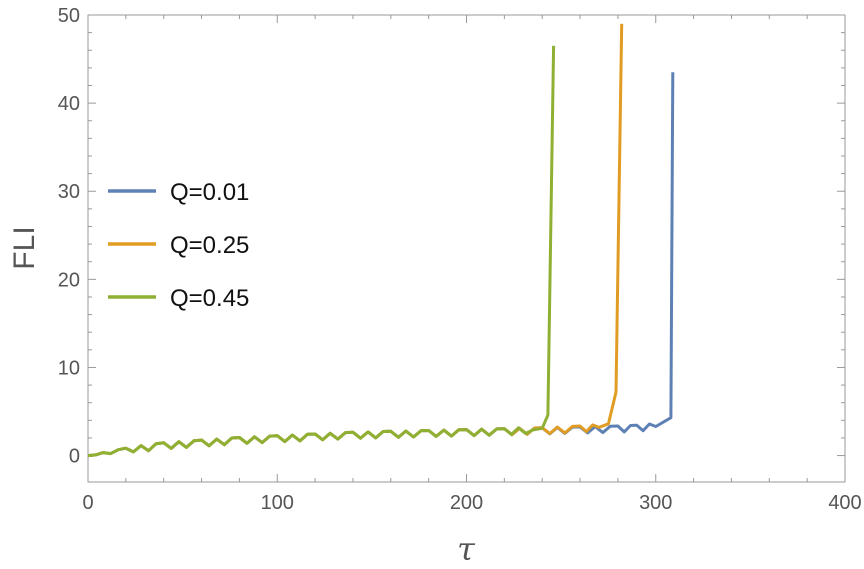 The height and width of the screenshot is (569, 864). I want to click on x-tick-label: 200, so click(466, 503).